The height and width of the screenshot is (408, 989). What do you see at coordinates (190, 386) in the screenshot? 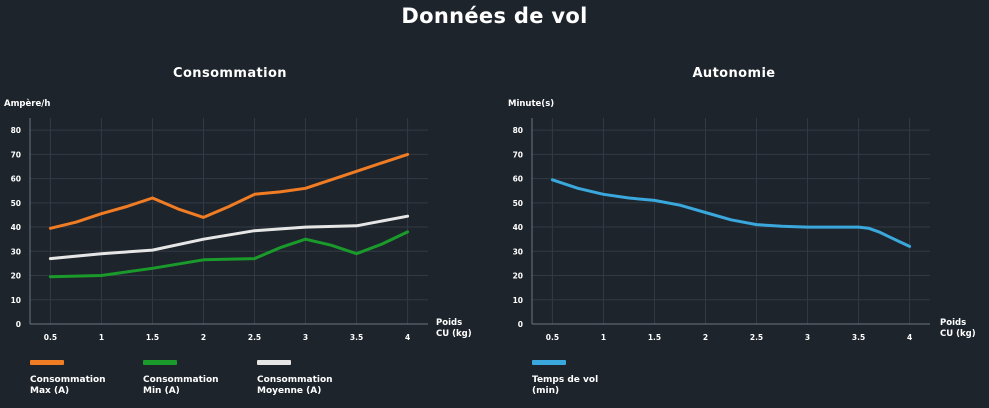
I see `legend-label: Consommation Min (A)` at bounding box center [190, 386].